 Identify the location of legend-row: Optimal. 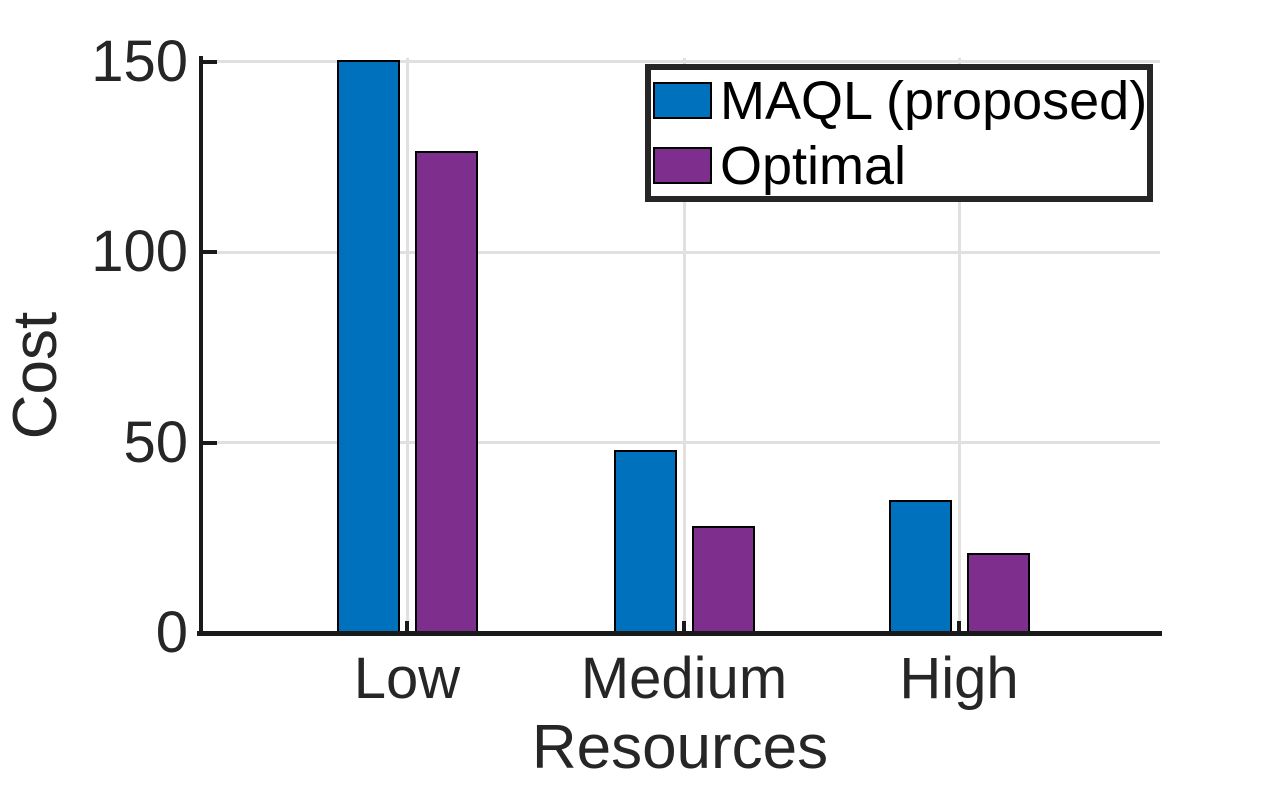
(900, 165).